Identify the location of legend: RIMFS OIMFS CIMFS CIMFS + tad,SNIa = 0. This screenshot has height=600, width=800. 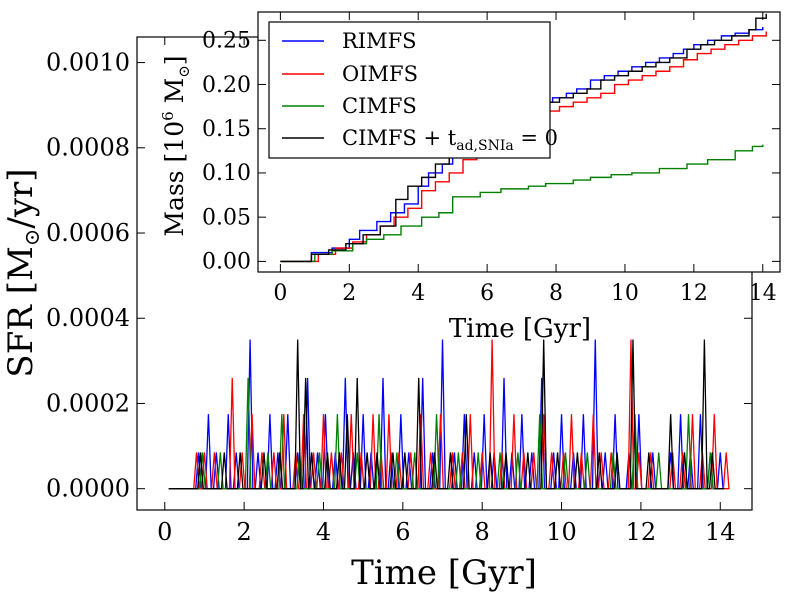
(413, 90).